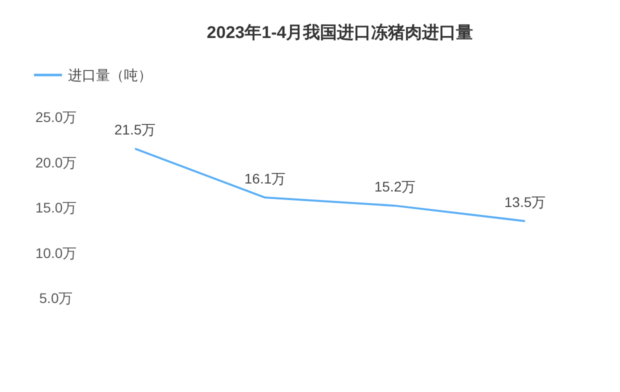 The image size is (620, 392). What do you see at coordinates (56, 117) in the screenshot?
I see `y-tick-label: 25.0万` at bounding box center [56, 117].